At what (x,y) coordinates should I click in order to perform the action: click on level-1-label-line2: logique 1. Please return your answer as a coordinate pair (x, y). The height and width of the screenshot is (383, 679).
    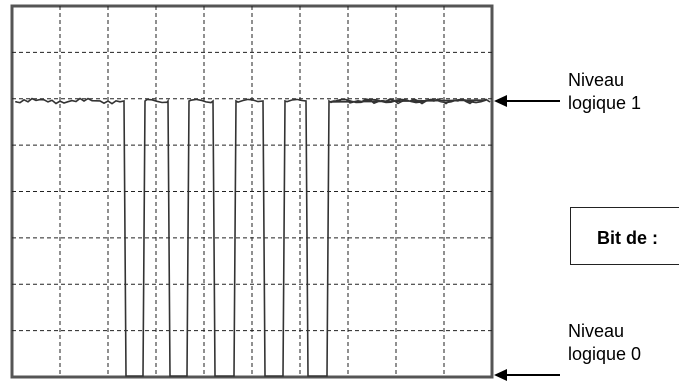
    Looking at the image, I should click on (605, 103).